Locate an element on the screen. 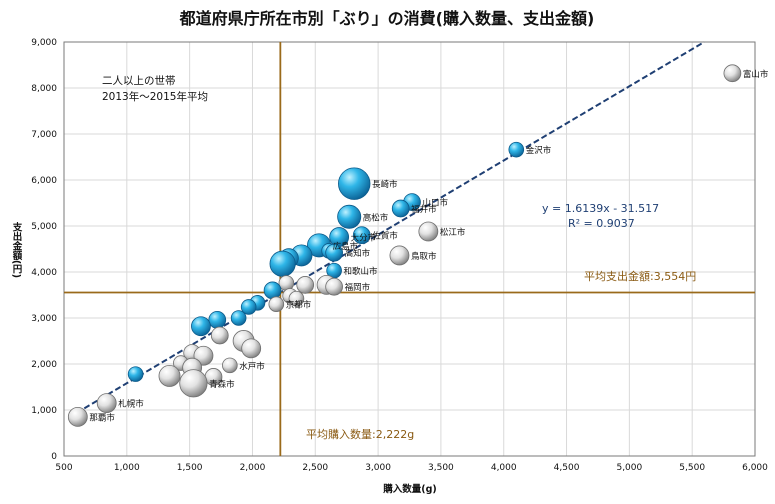 The width and height of the screenshot is (775, 504). data-point-label: 長崎市 is located at coordinates (385, 184).